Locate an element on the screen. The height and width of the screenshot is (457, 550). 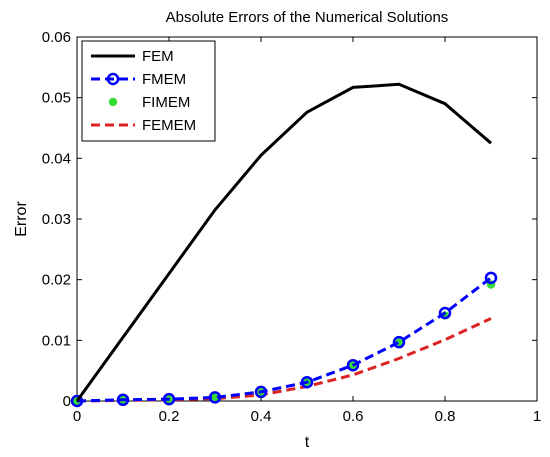
legend-label-fimem: FIMEM is located at coordinates (166, 102).